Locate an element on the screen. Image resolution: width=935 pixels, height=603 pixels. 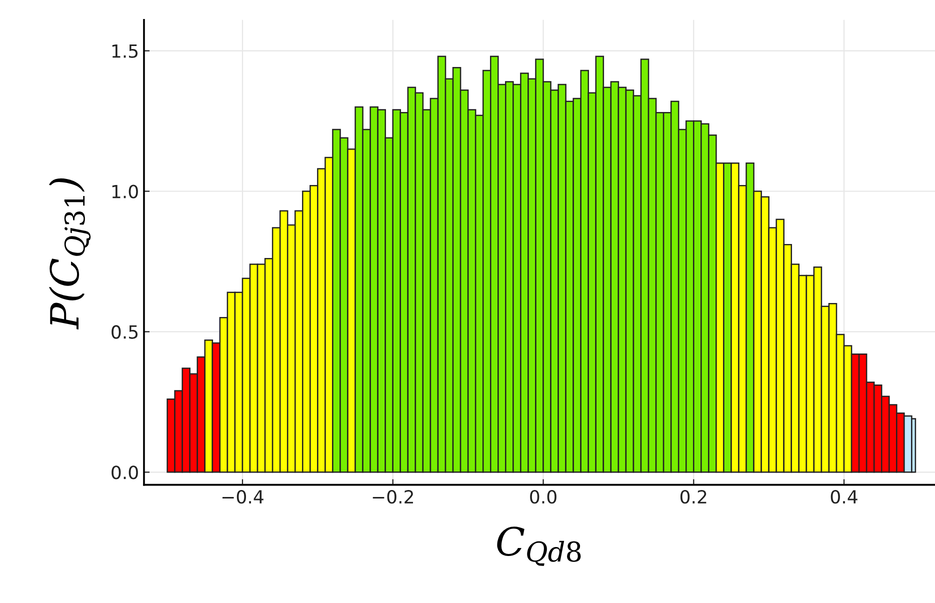
x-tick-label: −0.2 is located at coordinates (392, 497).